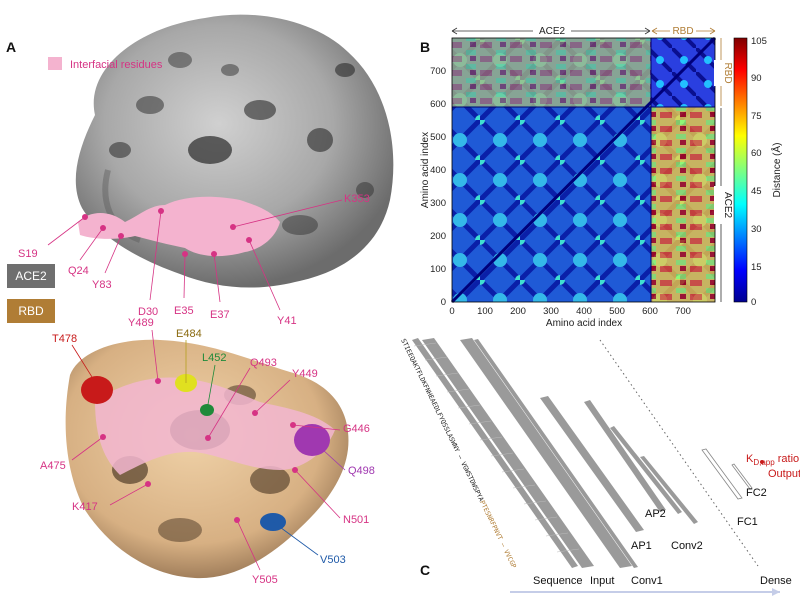  Describe the element at coordinates (740, 170) in the screenshot. I see `colorbar` at that location.